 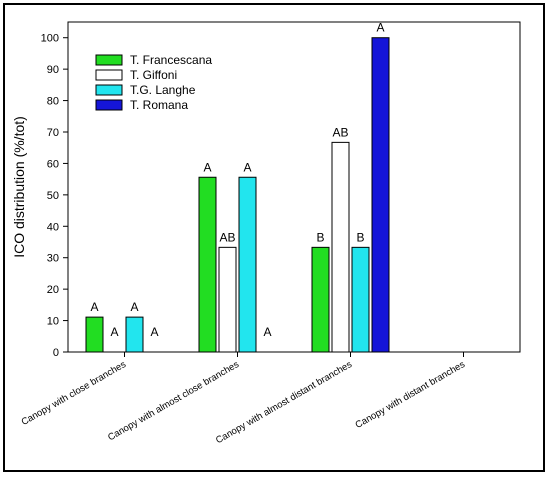 What do you see at coordinates (153, 75) in the screenshot?
I see `legend-label: T. Giffoni` at bounding box center [153, 75].